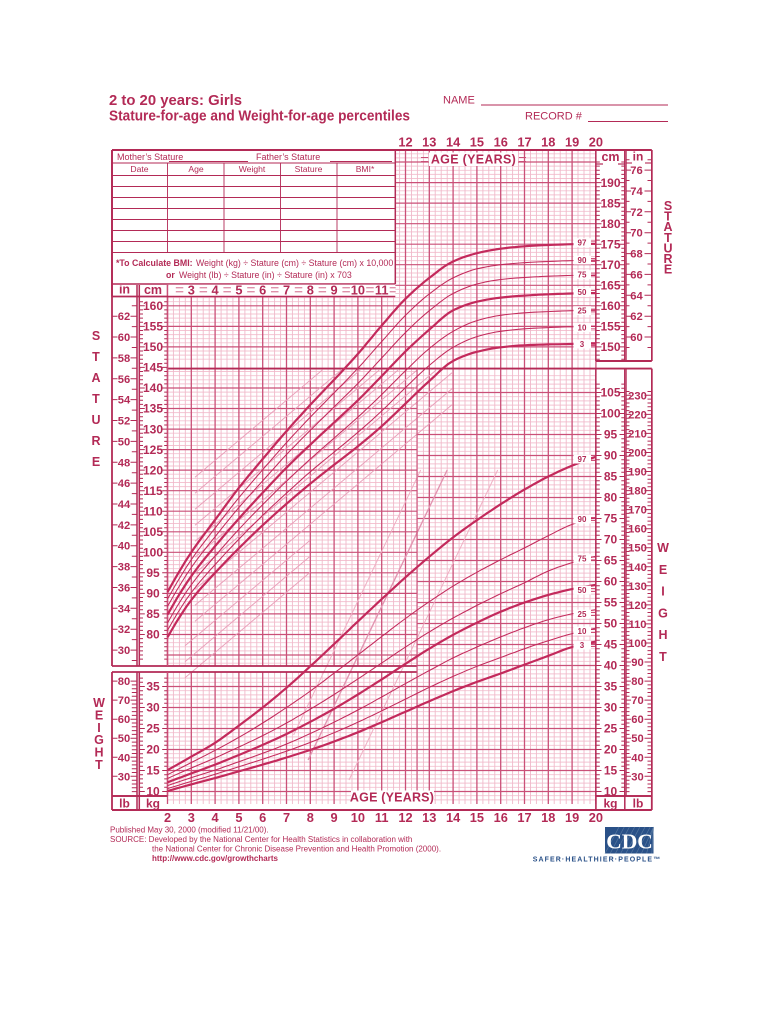  Describe the element at coordinates (524, 817) in the screenshot. I see `svg-text: 17` at that location.